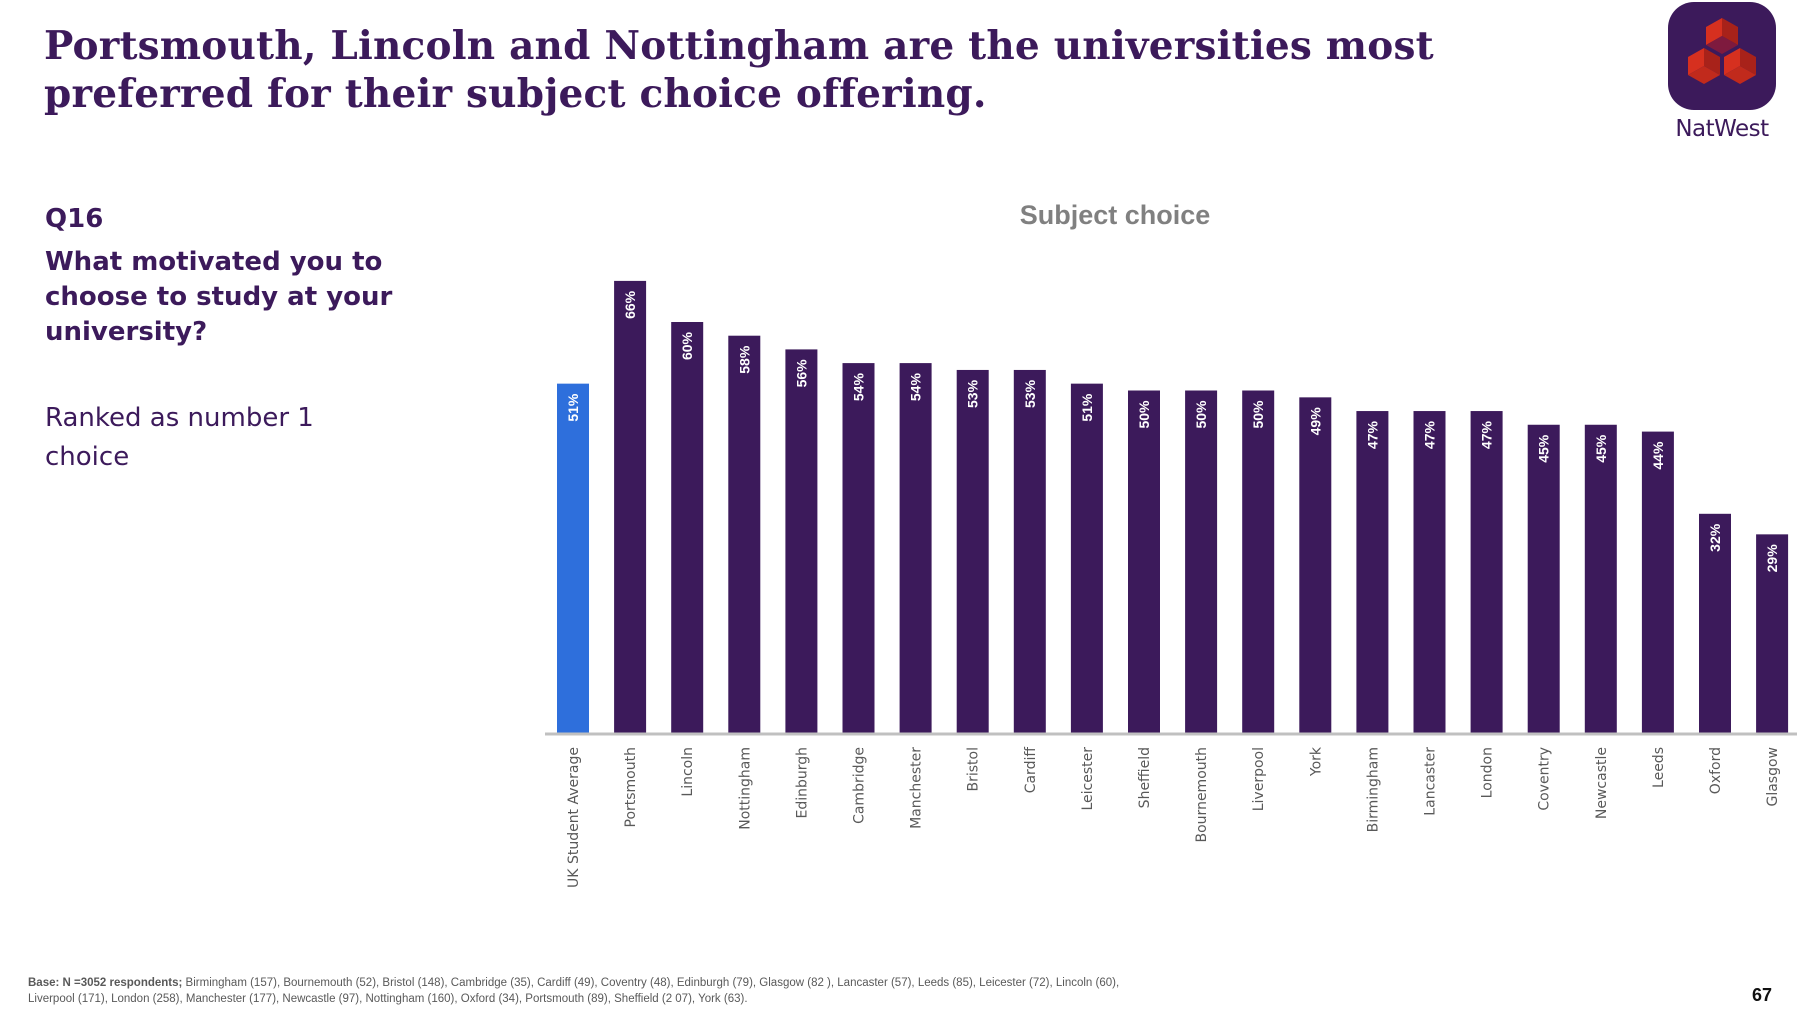 The height and width of the screenshot is (1014, 1812). Describe the element at coordinates (802, 783) in the screenshot. I see `category-label-edinburgh: Edinburgh` at that location.